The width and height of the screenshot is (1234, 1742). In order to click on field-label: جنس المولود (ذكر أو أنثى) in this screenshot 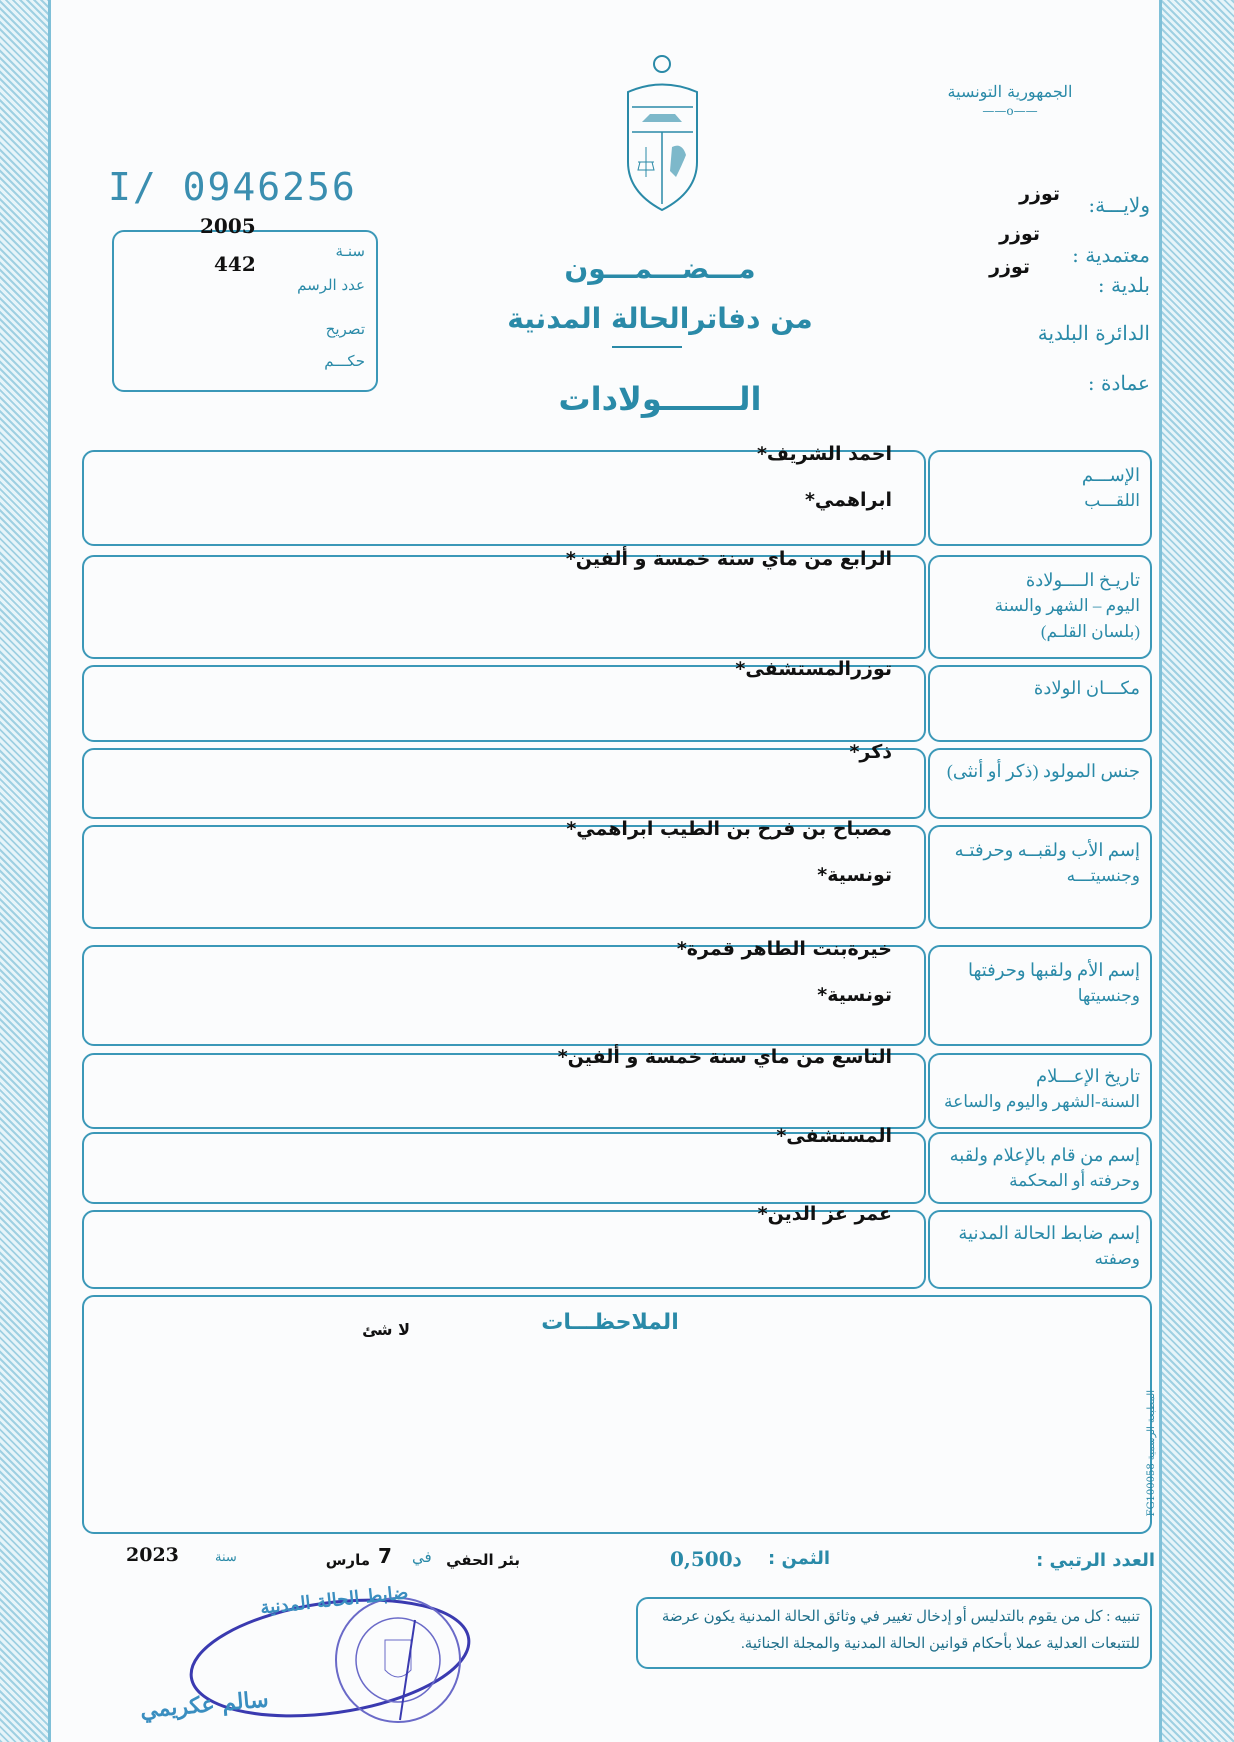, I will do `click(1043, 771)`.